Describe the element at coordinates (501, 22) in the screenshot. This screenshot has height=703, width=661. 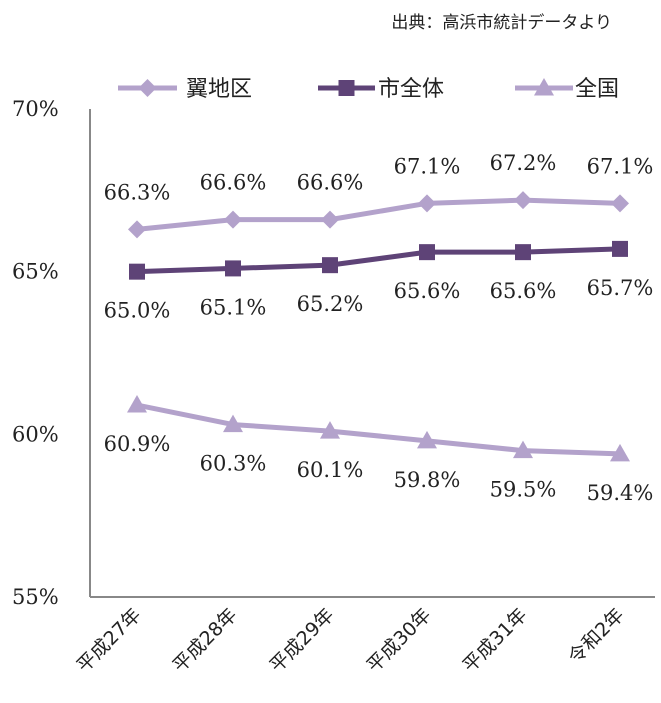
I see `source-note: 出典：高浜市統計データより` at that location.